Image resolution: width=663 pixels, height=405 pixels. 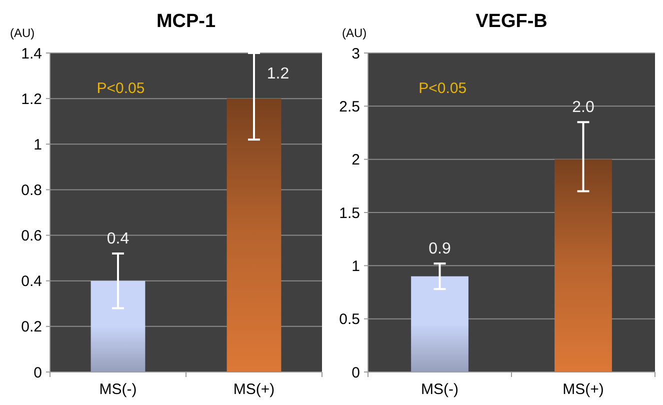 What do you see at coordinates (512, 21) in the screenshot?
I see `chart-title: VEGF-B` at bounding box center [512, 21].